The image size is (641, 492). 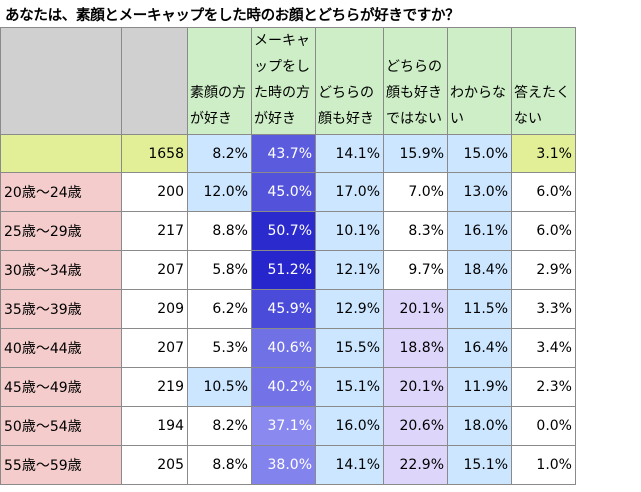 What do you see at coordinates (349, 231) in the screenshot?
I see `value-cell: 10.1%` at bounding box center [349, 231].